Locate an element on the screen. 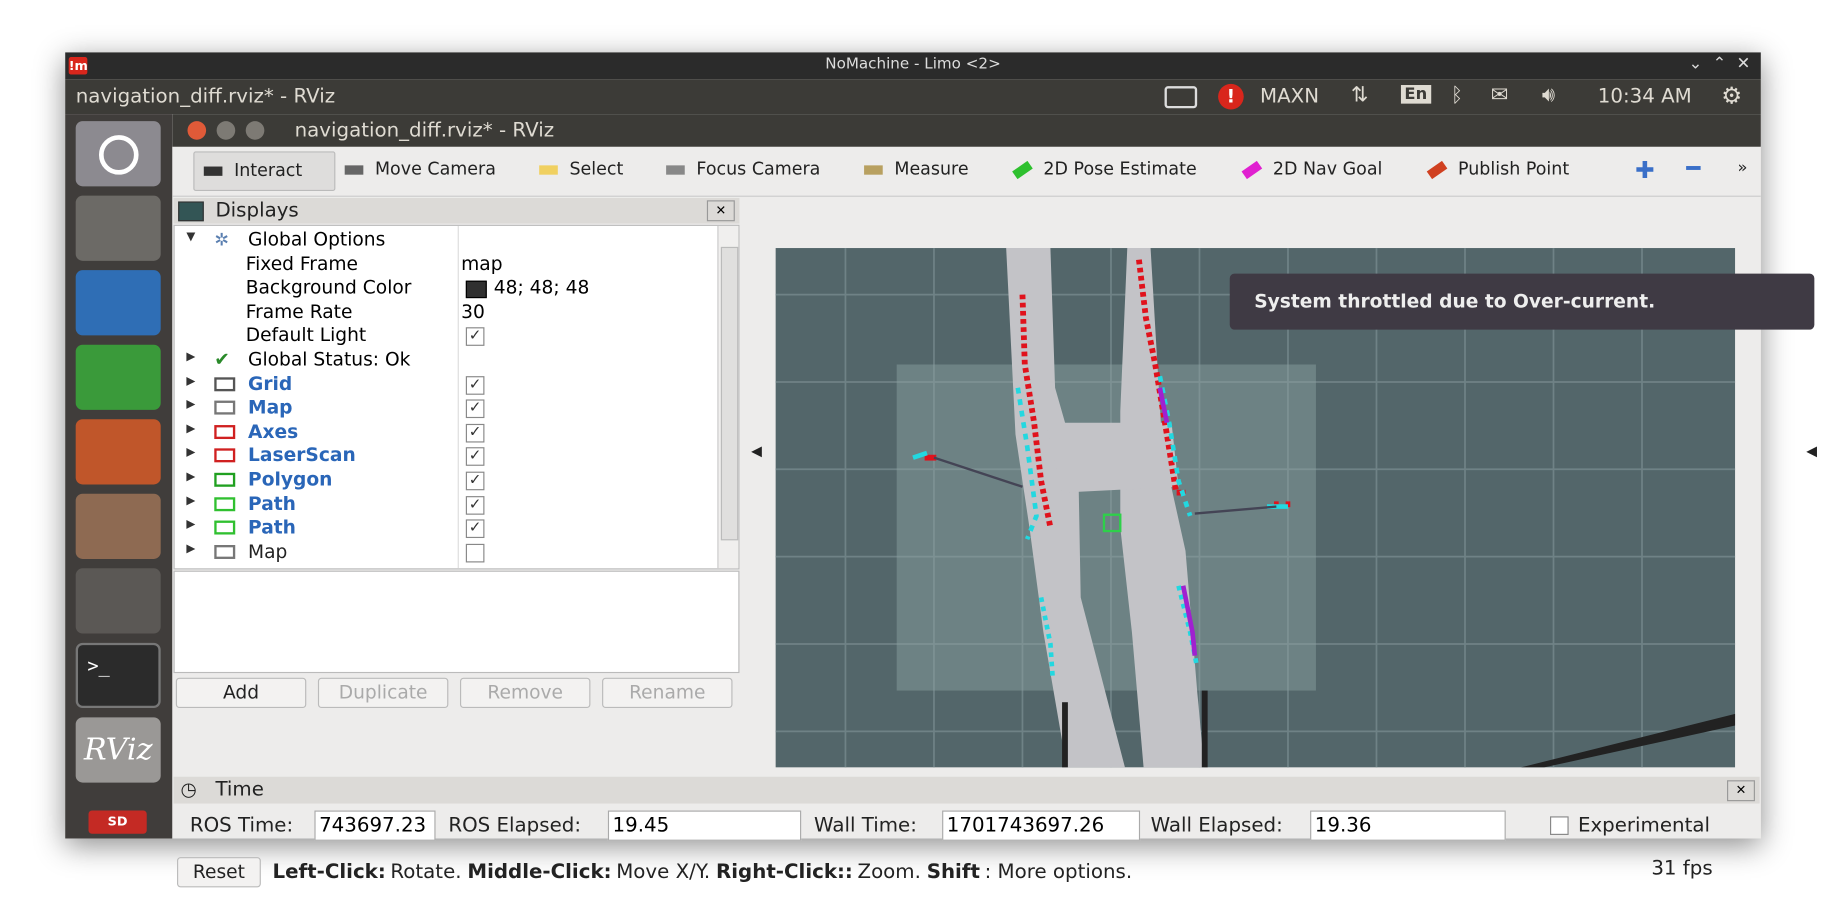 This screenshot has height=915, width=1826. checkbox is located at coordinates (475, 553).